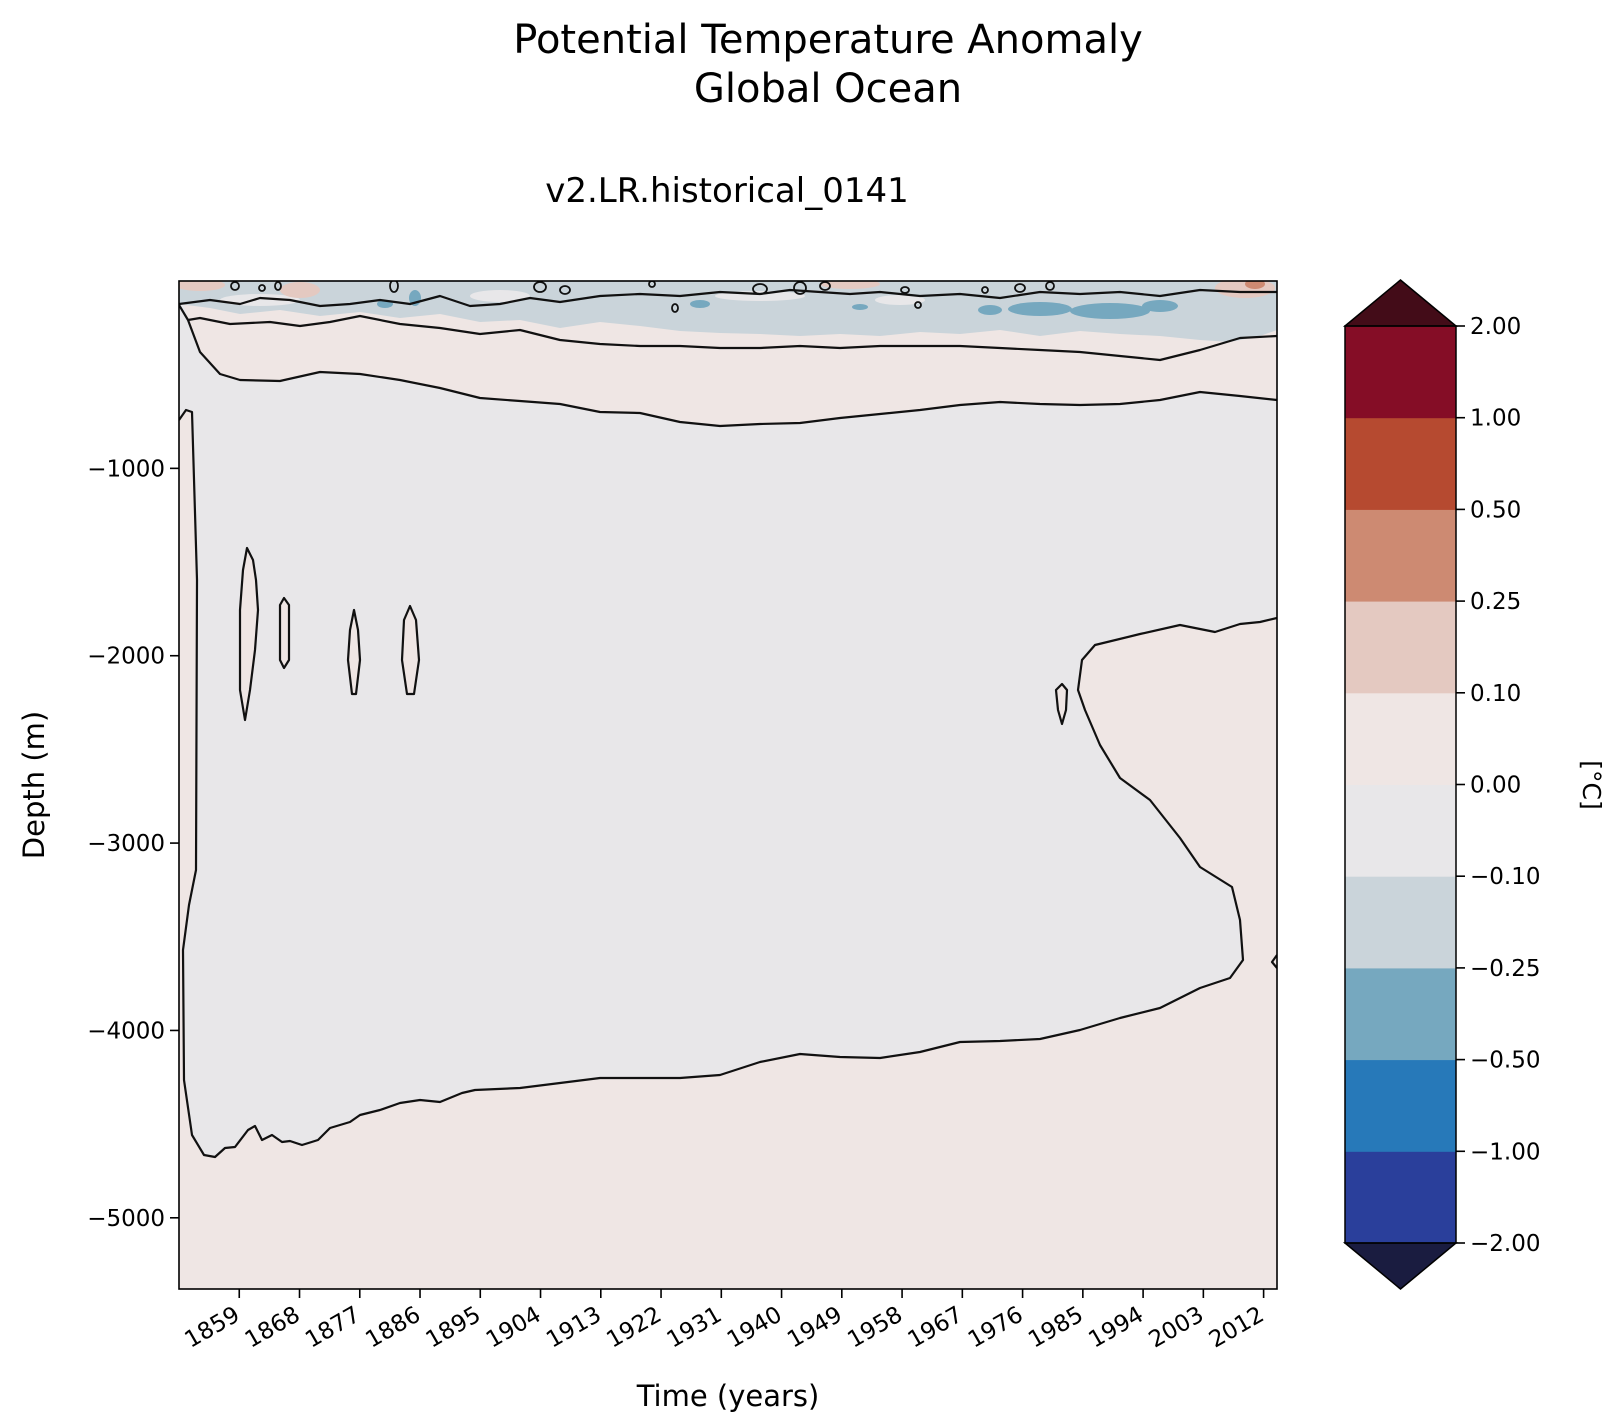  What do you see at coordinates (727, 191) in the screenshot?
I see `chart-subtitle: v2.LR.historical_0141` at bounding box center [727, 191].